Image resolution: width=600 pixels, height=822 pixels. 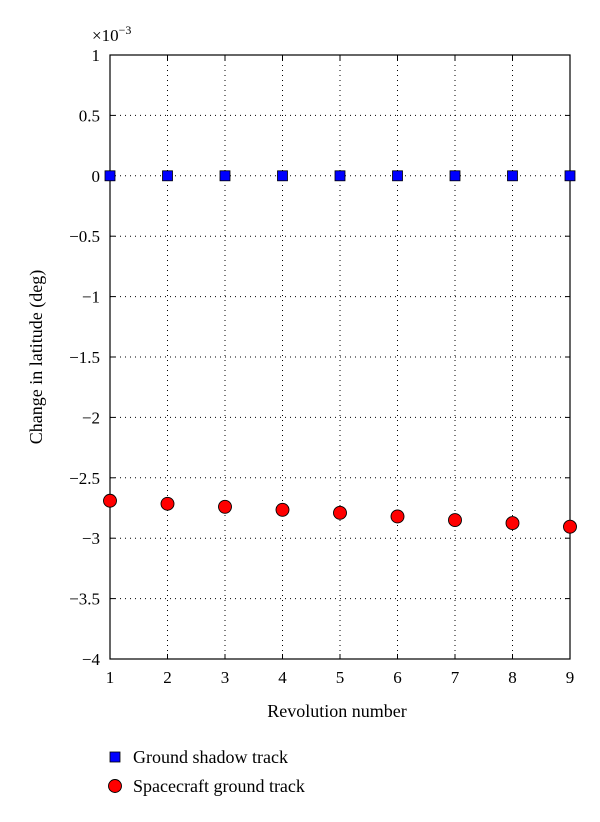 What do you see at coordinates (512, 677) in the screenshot?
I see `x-tick-label: 8` at bounding box center [512, 677].